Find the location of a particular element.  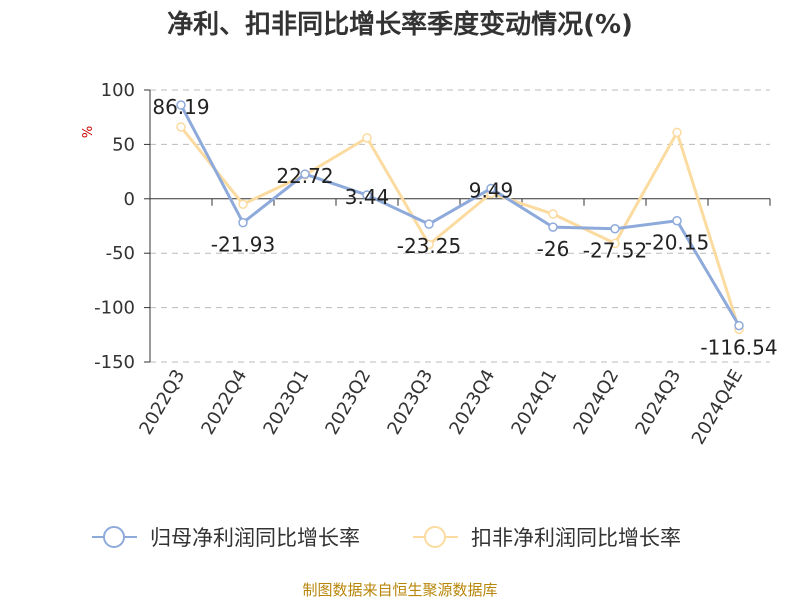

x-tick-label: 2023Q4 is located at coordinates (472, 402).